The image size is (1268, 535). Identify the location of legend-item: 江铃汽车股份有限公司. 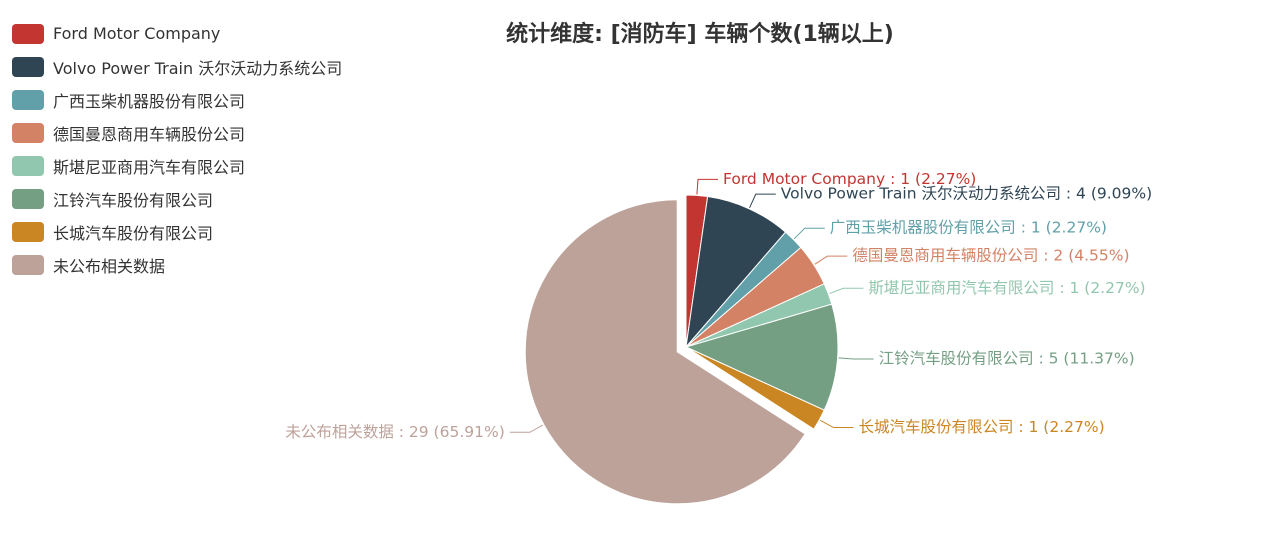
(177, 198).